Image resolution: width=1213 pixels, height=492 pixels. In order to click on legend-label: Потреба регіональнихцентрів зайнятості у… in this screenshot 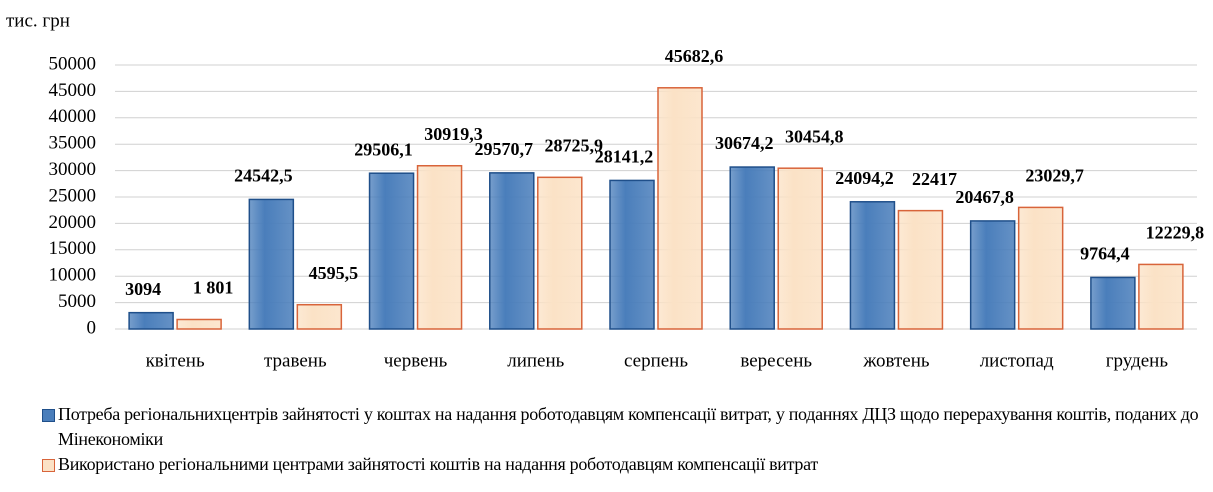, I will do `click(628, 426)`.